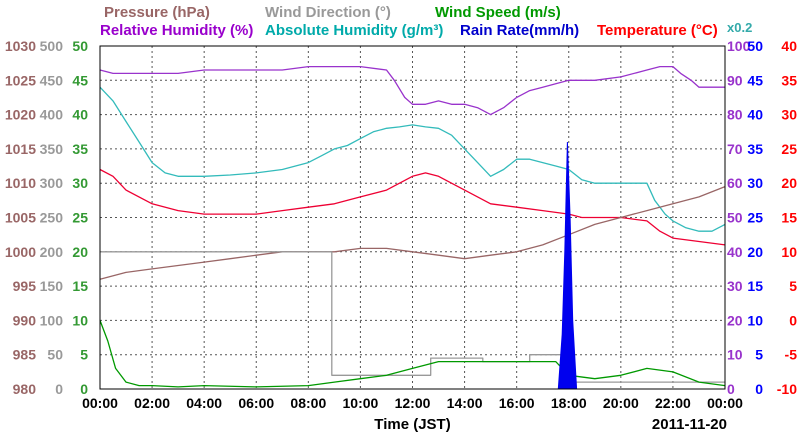 The width and height of the screenshot is (800, 434). Describe the element at coordinates (791, 355) in the screenshot. I see `tick-label-temperature: -5` at that location.